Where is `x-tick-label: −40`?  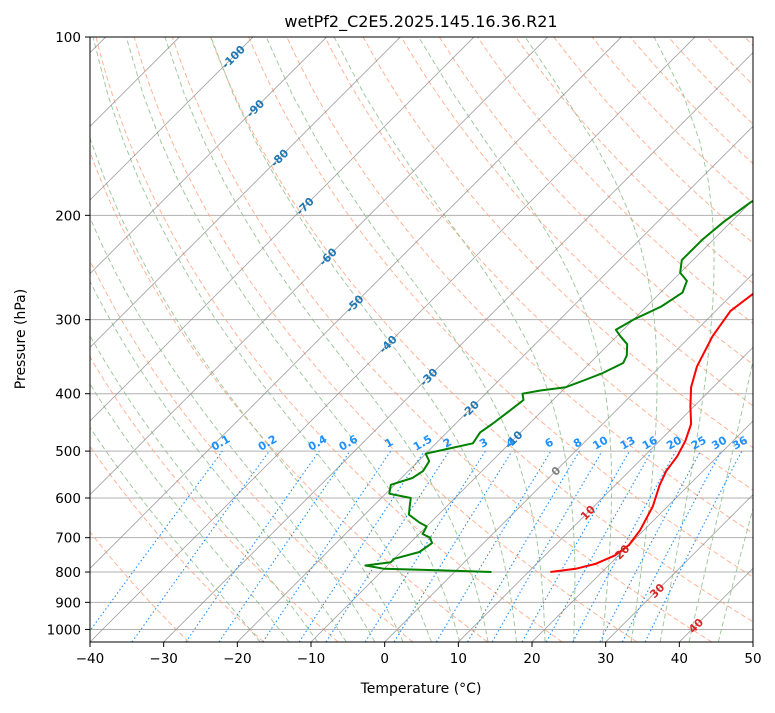 x-tick-label: −40 is located at coordinates (90, 659).